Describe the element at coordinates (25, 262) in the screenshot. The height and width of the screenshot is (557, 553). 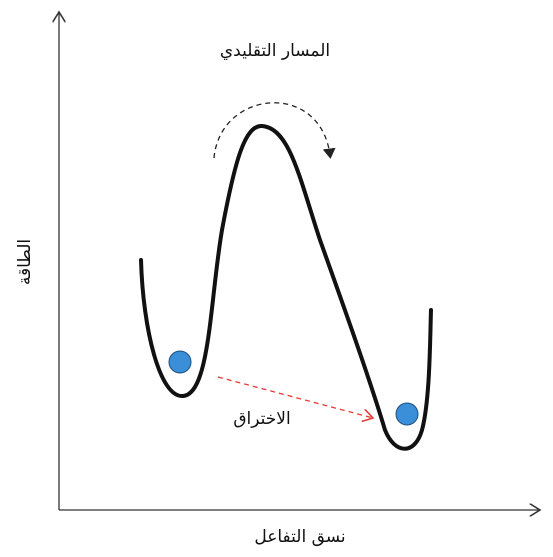
I see `y-axis-label: الطاقة` at that location.